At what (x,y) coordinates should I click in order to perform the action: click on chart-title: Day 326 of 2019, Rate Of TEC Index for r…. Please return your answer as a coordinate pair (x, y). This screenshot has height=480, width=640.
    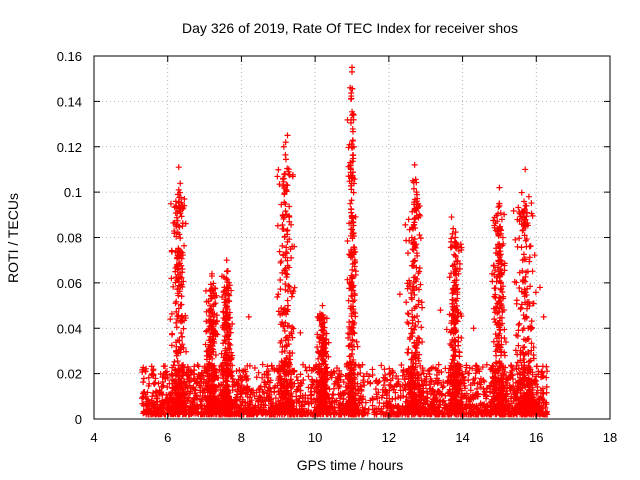
    Looking at the image, I should click on (350, 28).